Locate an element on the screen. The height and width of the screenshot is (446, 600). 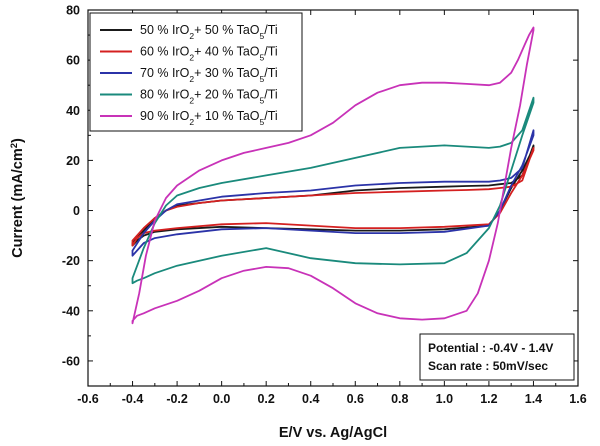
x-tick-label: -0.2 is located at coordinates (177, 399).